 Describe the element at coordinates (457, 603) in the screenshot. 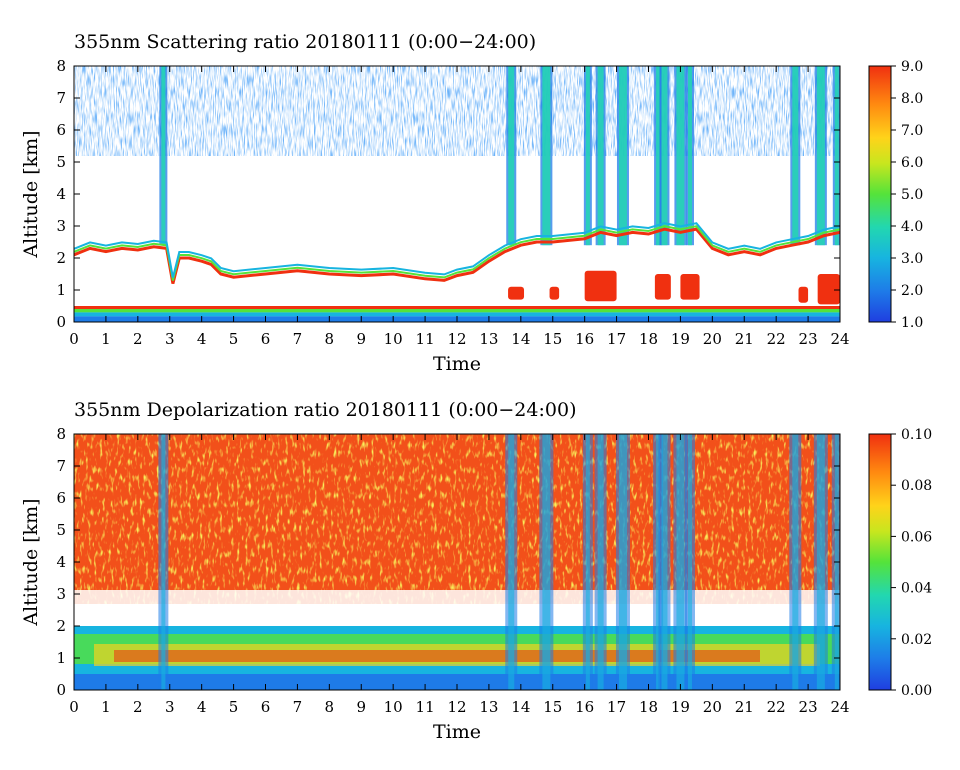

I see `transition-gap` at that location.